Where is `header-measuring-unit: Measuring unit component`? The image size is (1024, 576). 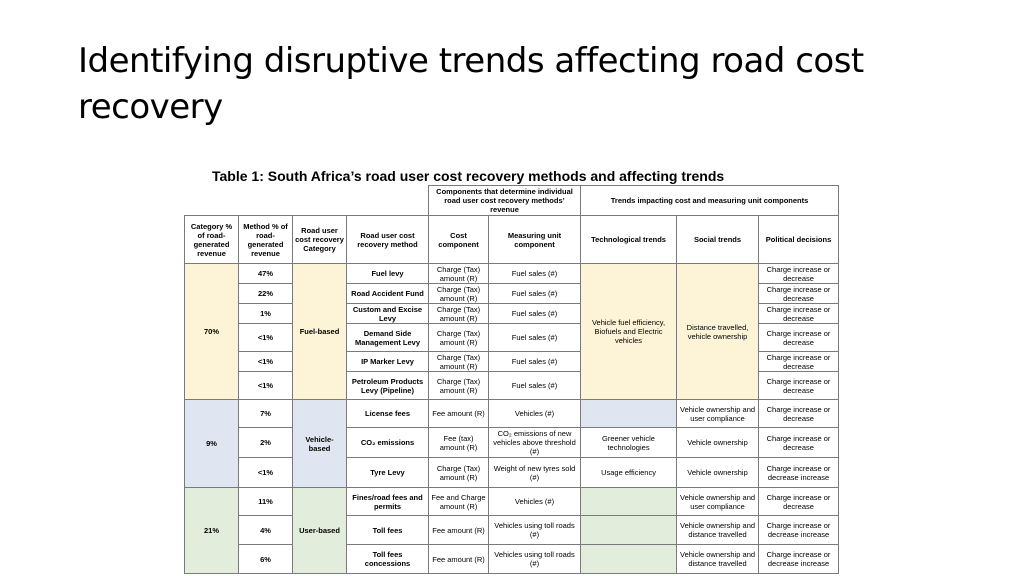
header-measuring-unit: Measuring unit component is located at coordinates (534, 239).